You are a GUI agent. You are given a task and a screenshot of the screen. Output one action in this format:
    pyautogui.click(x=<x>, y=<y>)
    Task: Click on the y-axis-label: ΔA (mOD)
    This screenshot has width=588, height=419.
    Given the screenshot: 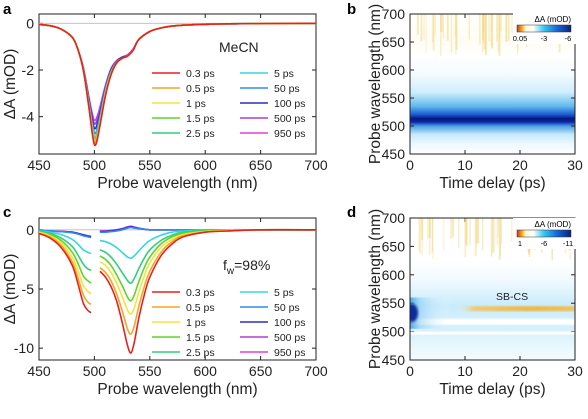 What is the action you would take?
    pyautogui.click(x=10, y=84)
    